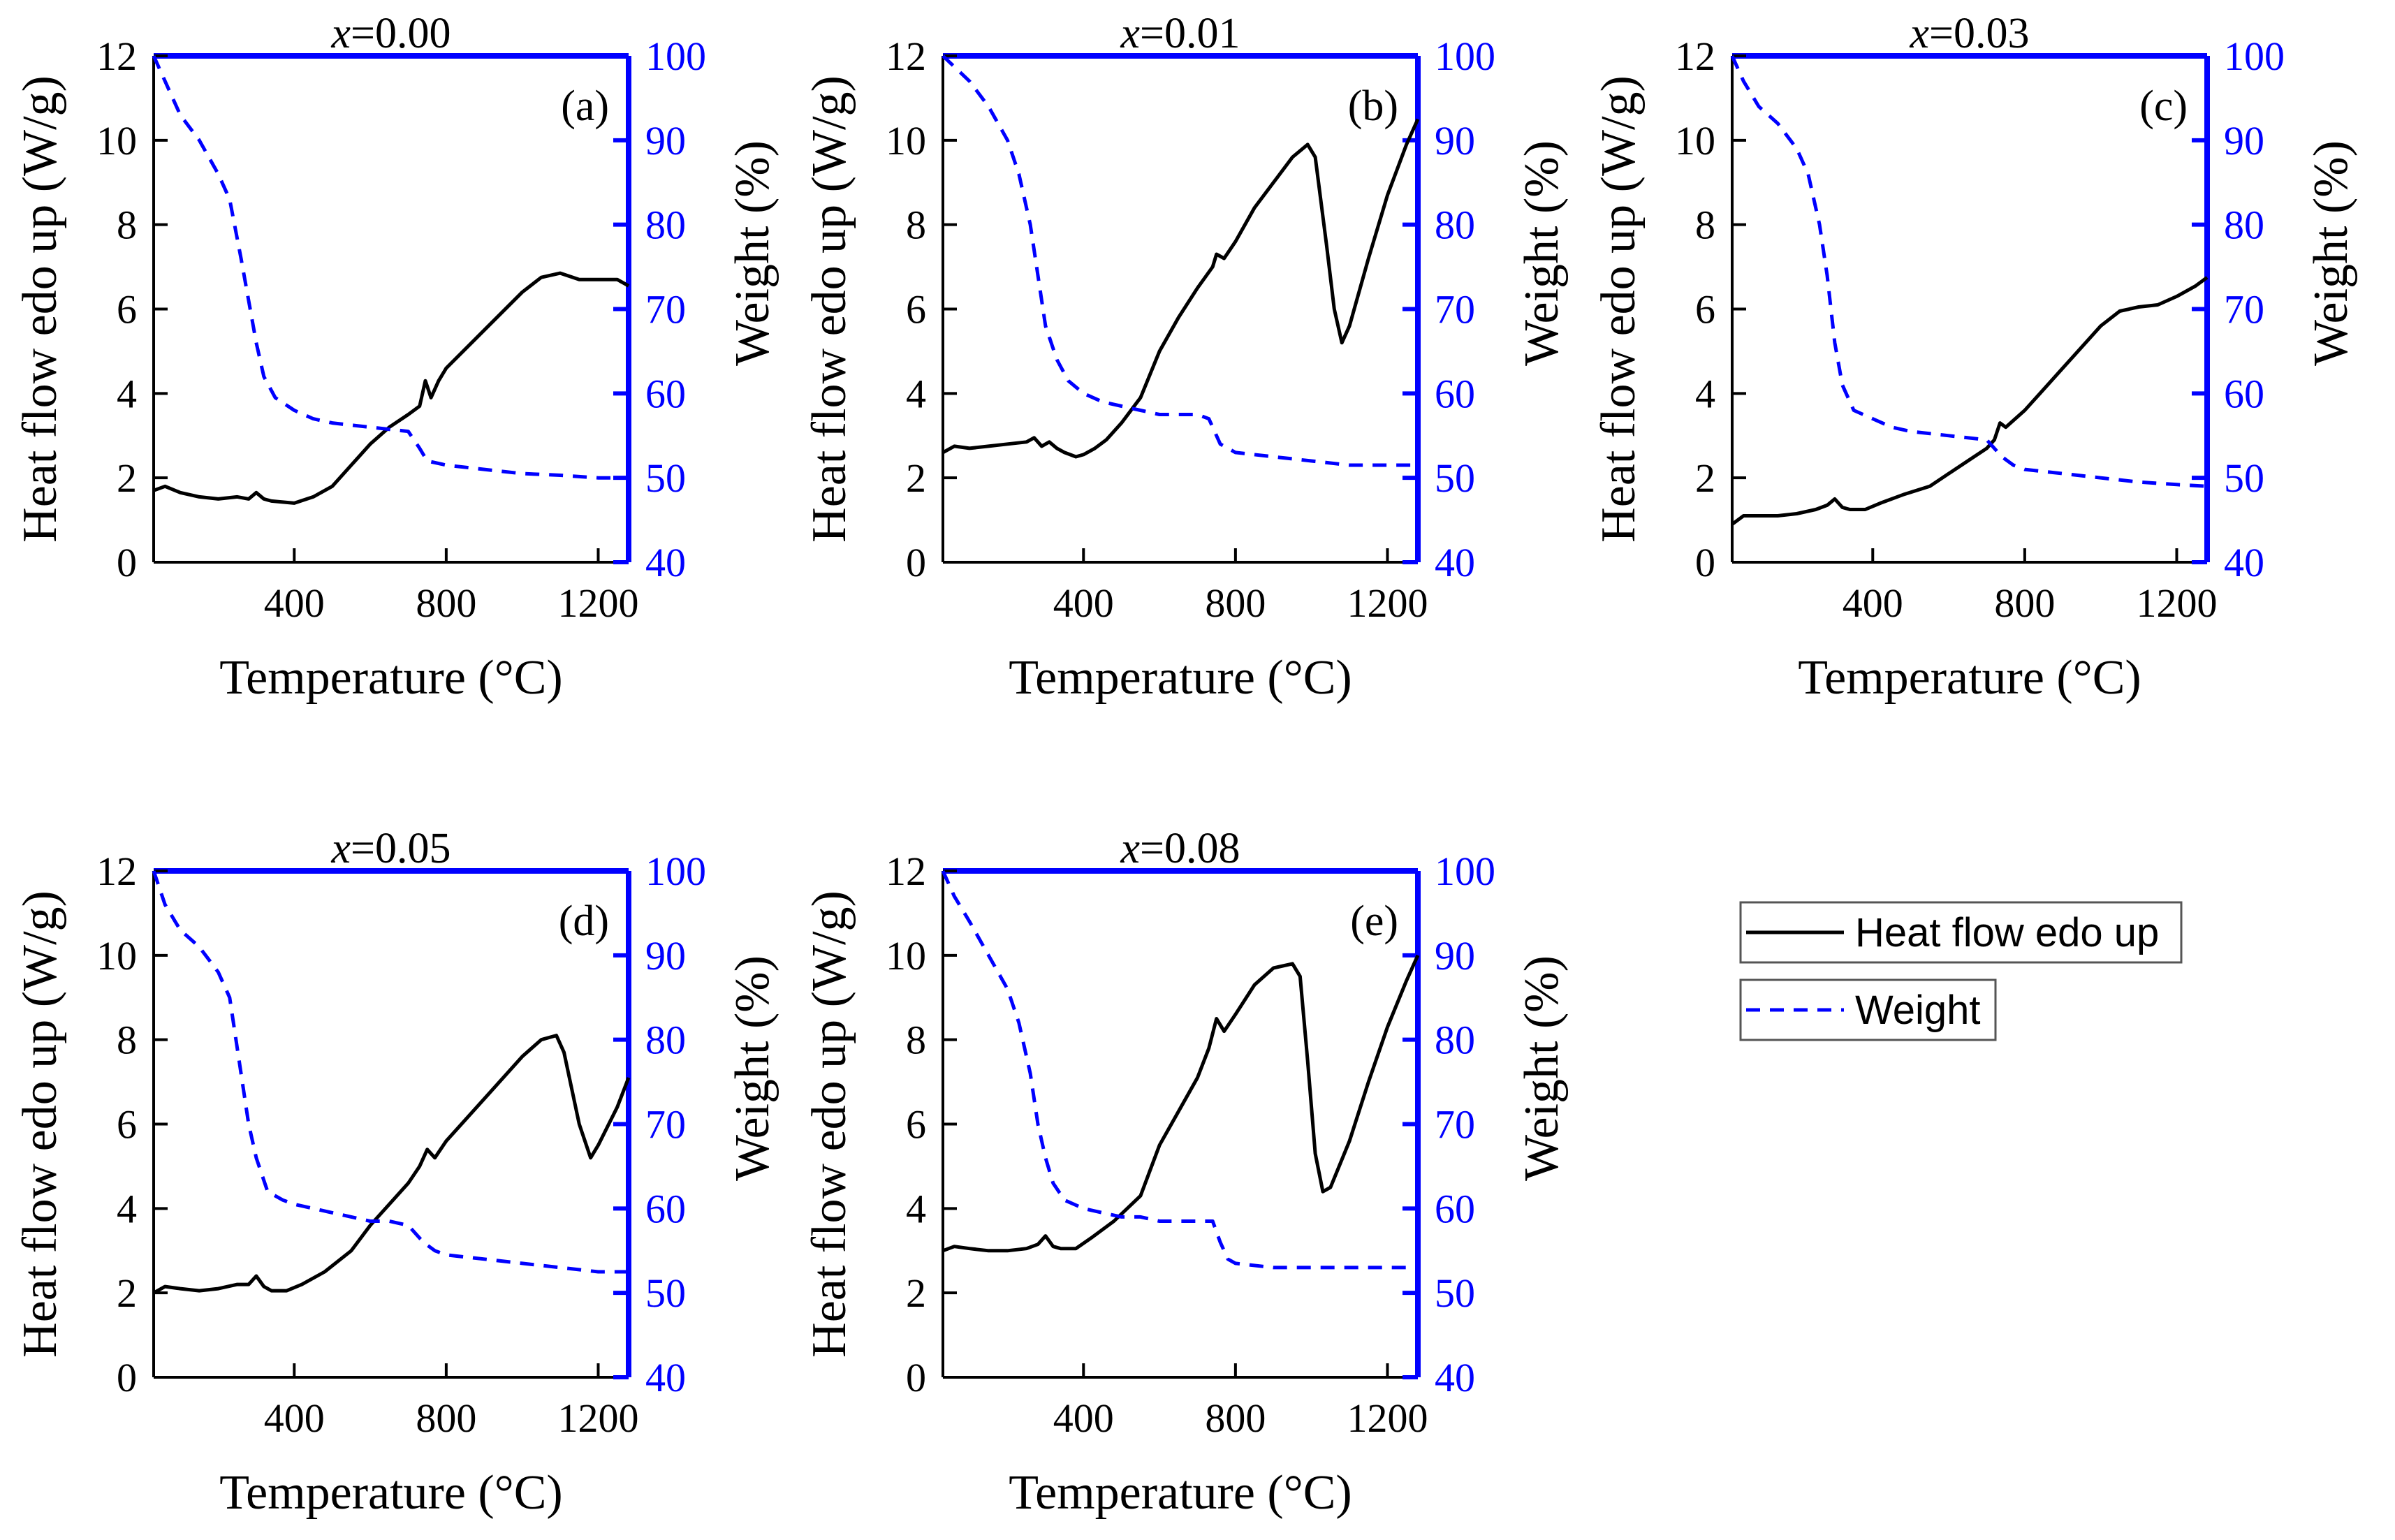 This screenshot has height=1540, width=2395. I want to click on panel-title: x=0.00, so click(391, 33).